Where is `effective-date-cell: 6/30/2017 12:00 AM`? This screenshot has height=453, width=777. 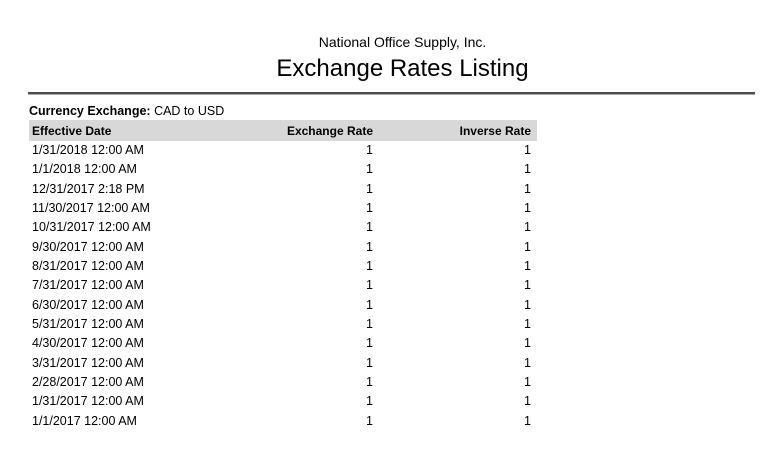 effective-date-cell: 6/30/2017 12:00 AM is located at coordinates (88, 304).